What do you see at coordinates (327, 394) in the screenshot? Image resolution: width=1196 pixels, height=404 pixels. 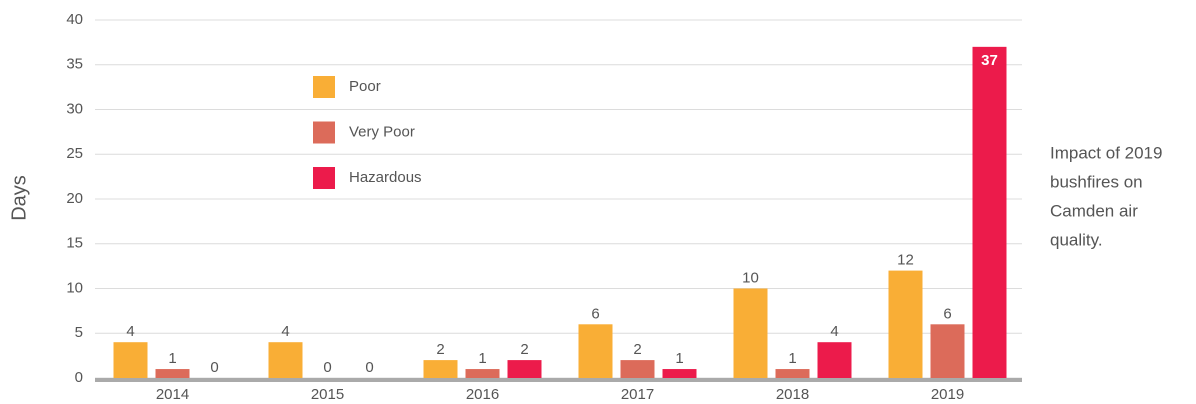 I see `x-tick-label: 2015` at bounding box center [327, 394].